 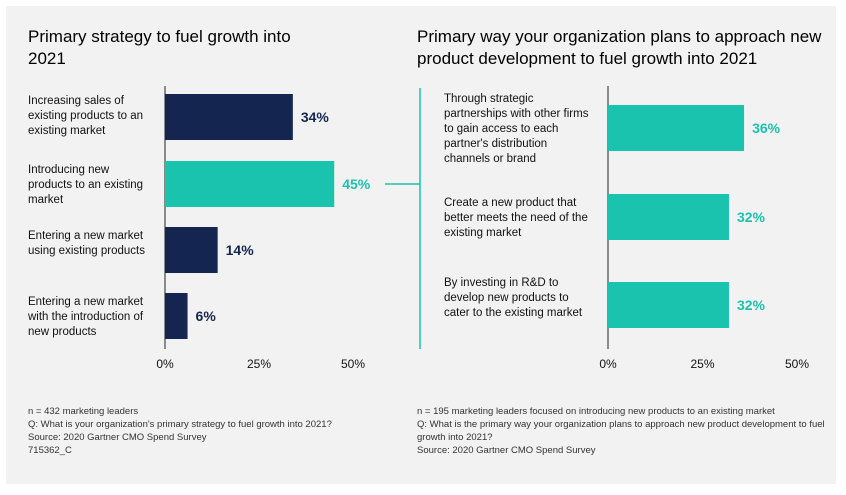 What do you see at coordinates (165, 364) in the screenshot?
I see `left-x-tick-label: 0%` at bounding box center [165, 364].